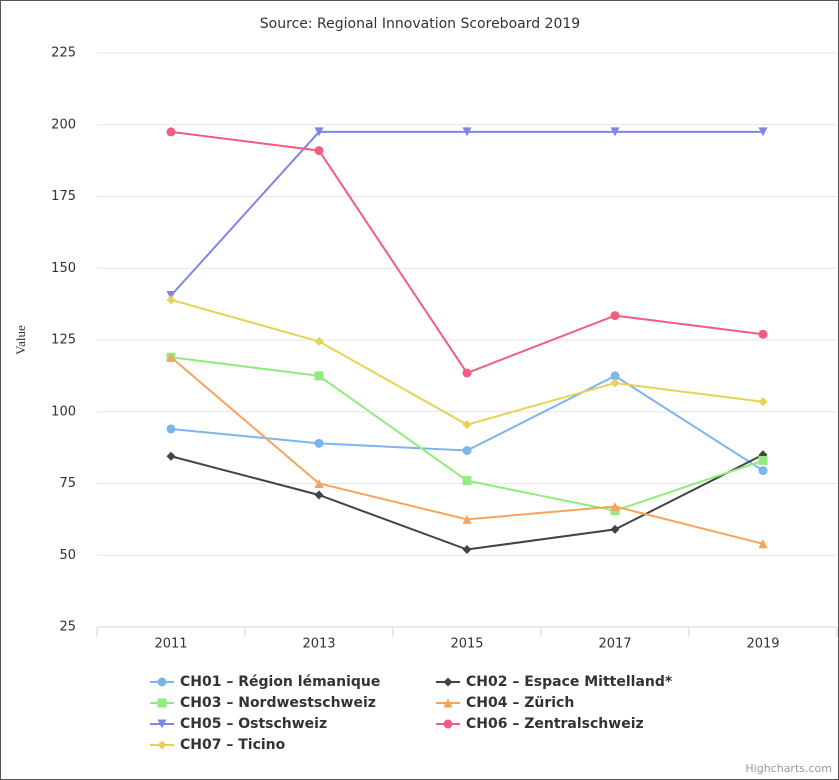  What do you see at coordinates (63, 53) in the screenshot?
I see `y-tick-label: 225` at bounding box center [63, 53].